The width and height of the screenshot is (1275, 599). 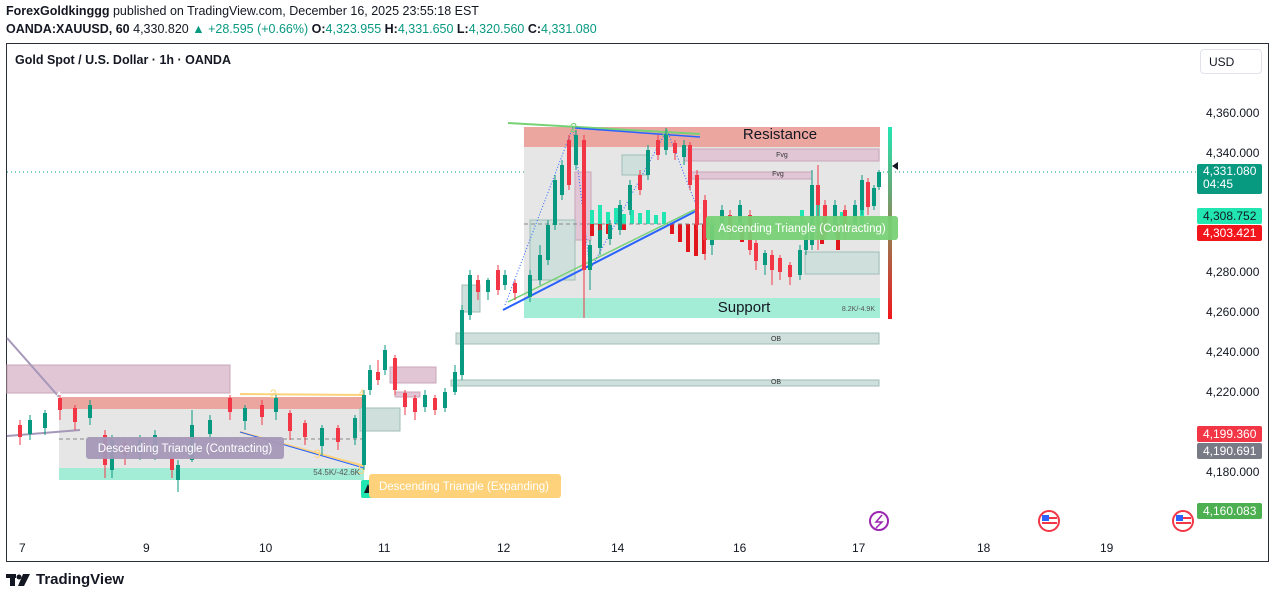 I want to click on support-label: Support, so click(x=744, y=307).